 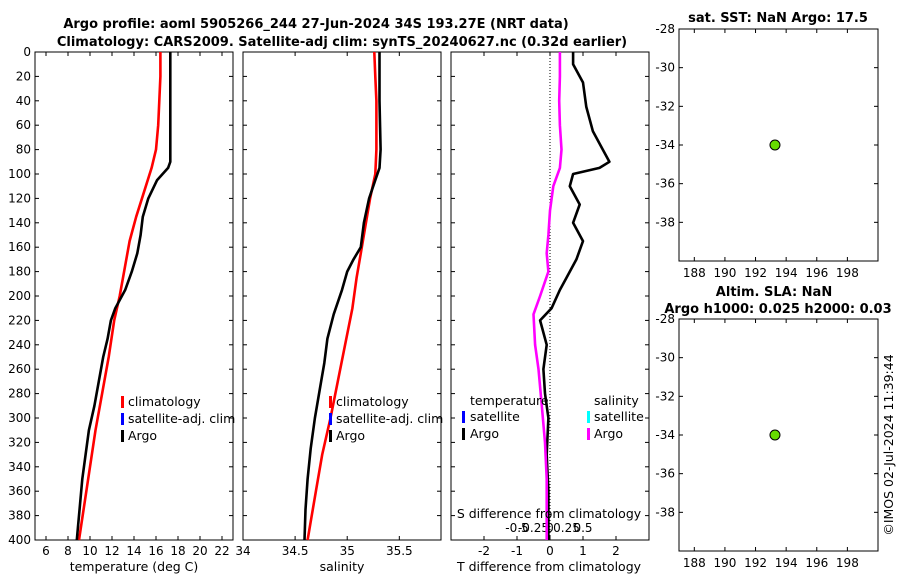 I want to click on y-tick-label: 260, so click(x=19, y=369).